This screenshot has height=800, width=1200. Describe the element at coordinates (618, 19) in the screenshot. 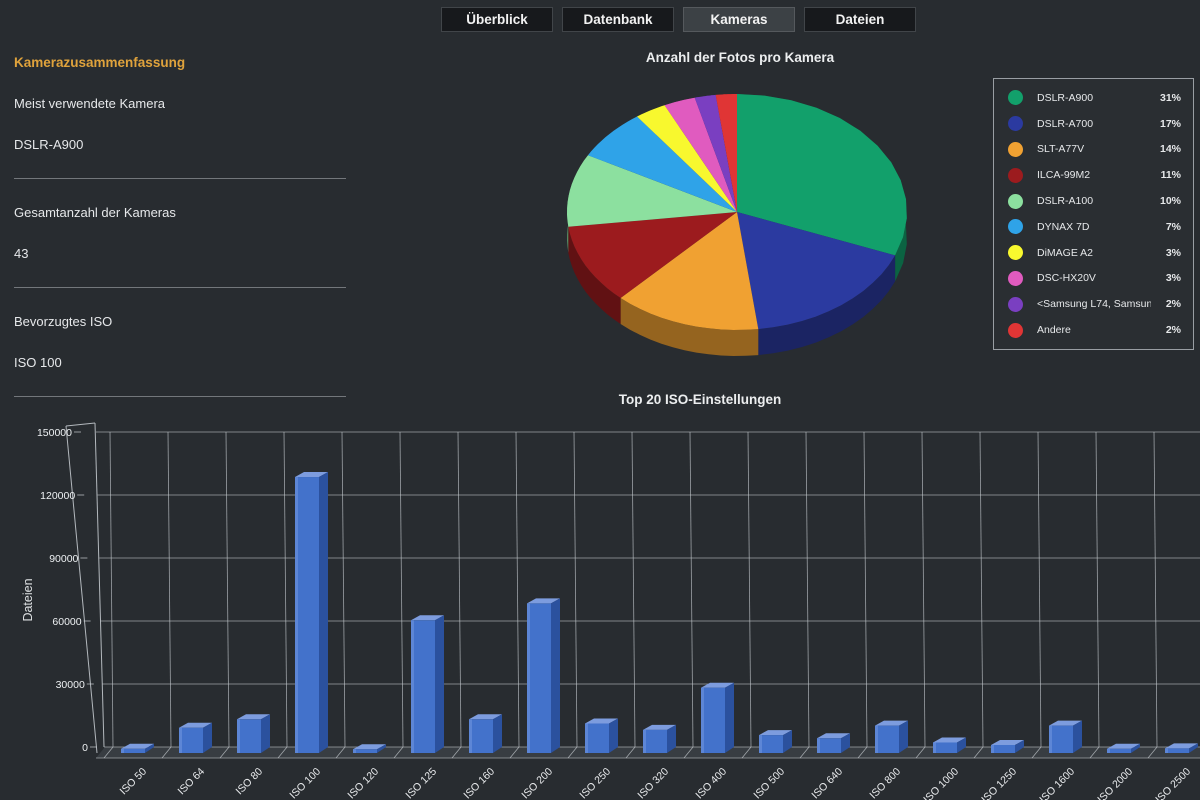

I see `tab-datenbank: Datenbank` at that location.